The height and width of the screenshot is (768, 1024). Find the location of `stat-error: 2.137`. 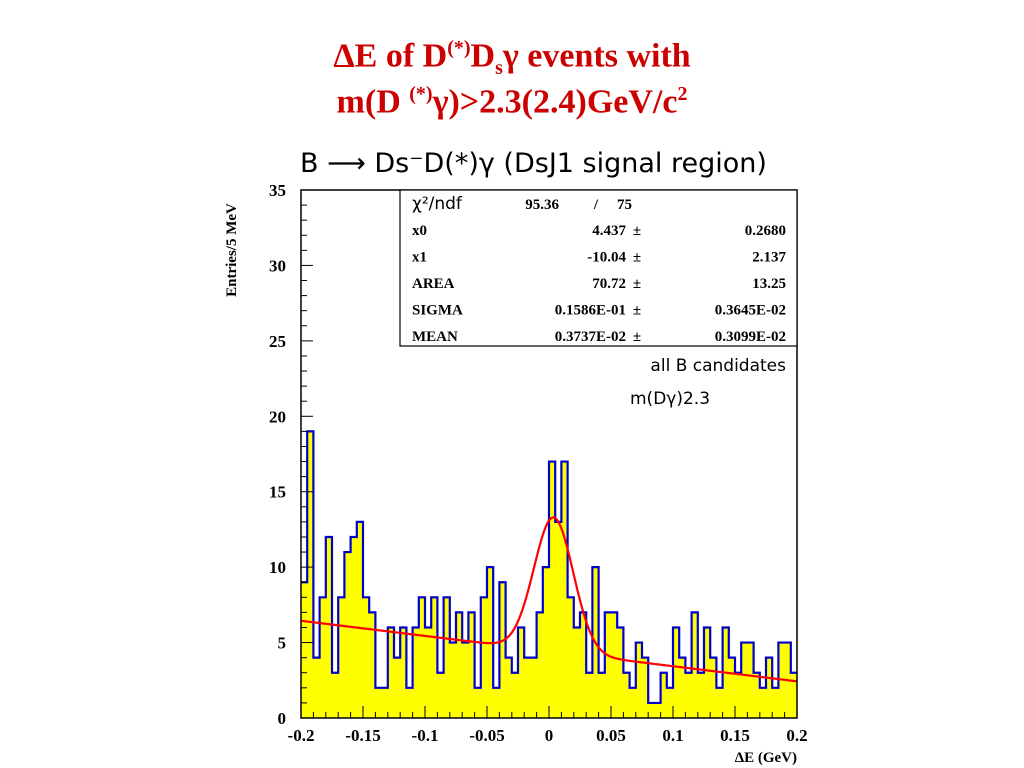

stat-error: 2.137 is located at coordinates (769, 258).